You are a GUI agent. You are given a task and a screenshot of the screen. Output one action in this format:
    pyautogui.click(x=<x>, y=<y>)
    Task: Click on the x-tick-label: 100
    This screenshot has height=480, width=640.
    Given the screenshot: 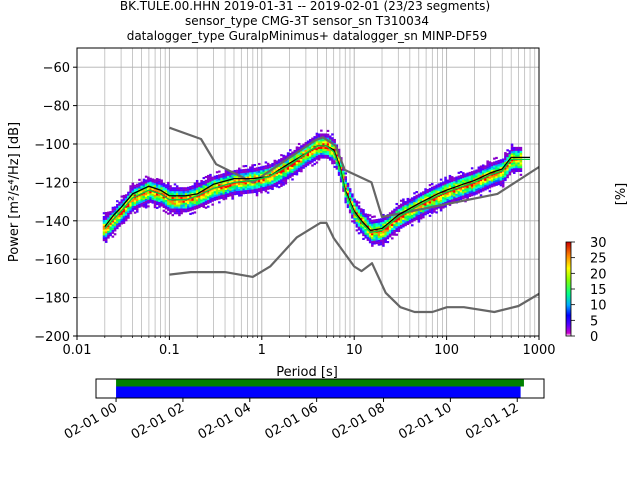 What is the action you would take?
    pyautogui.click(x=446, y=350)
    